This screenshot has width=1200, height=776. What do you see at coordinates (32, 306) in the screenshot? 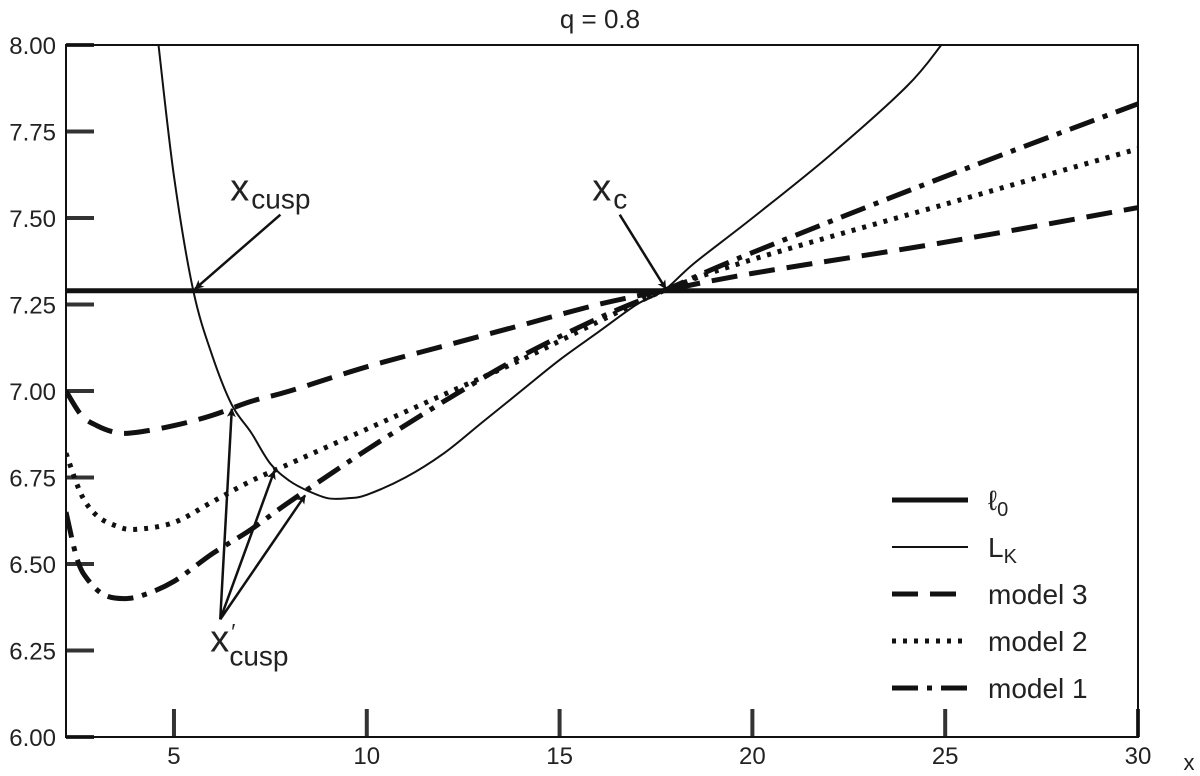
I see `y-tick-label: 7.25` at bounding box center [32, 306].